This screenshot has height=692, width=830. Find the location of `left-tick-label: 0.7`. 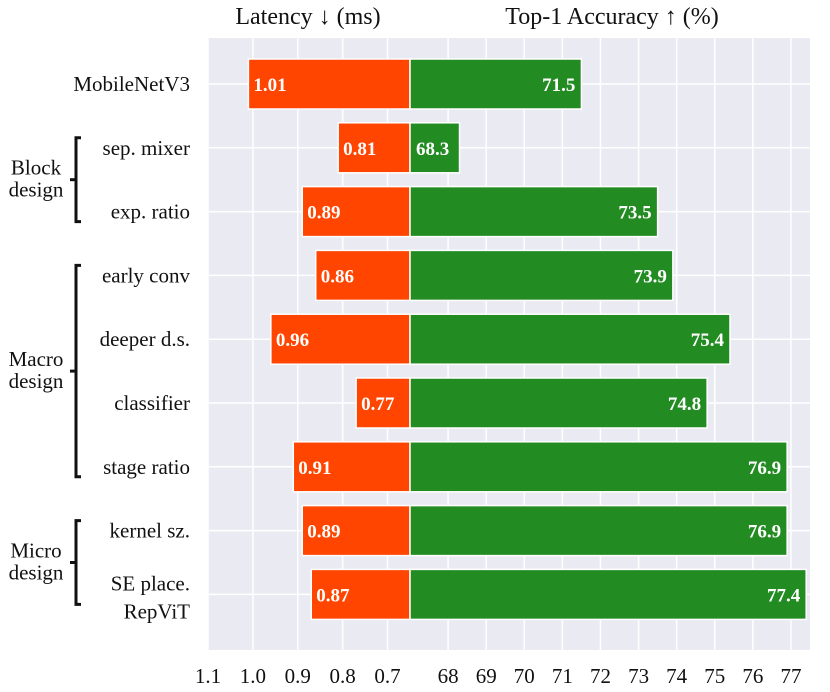

left-tick-label: 0.7 is located at coordinates (387, 676).